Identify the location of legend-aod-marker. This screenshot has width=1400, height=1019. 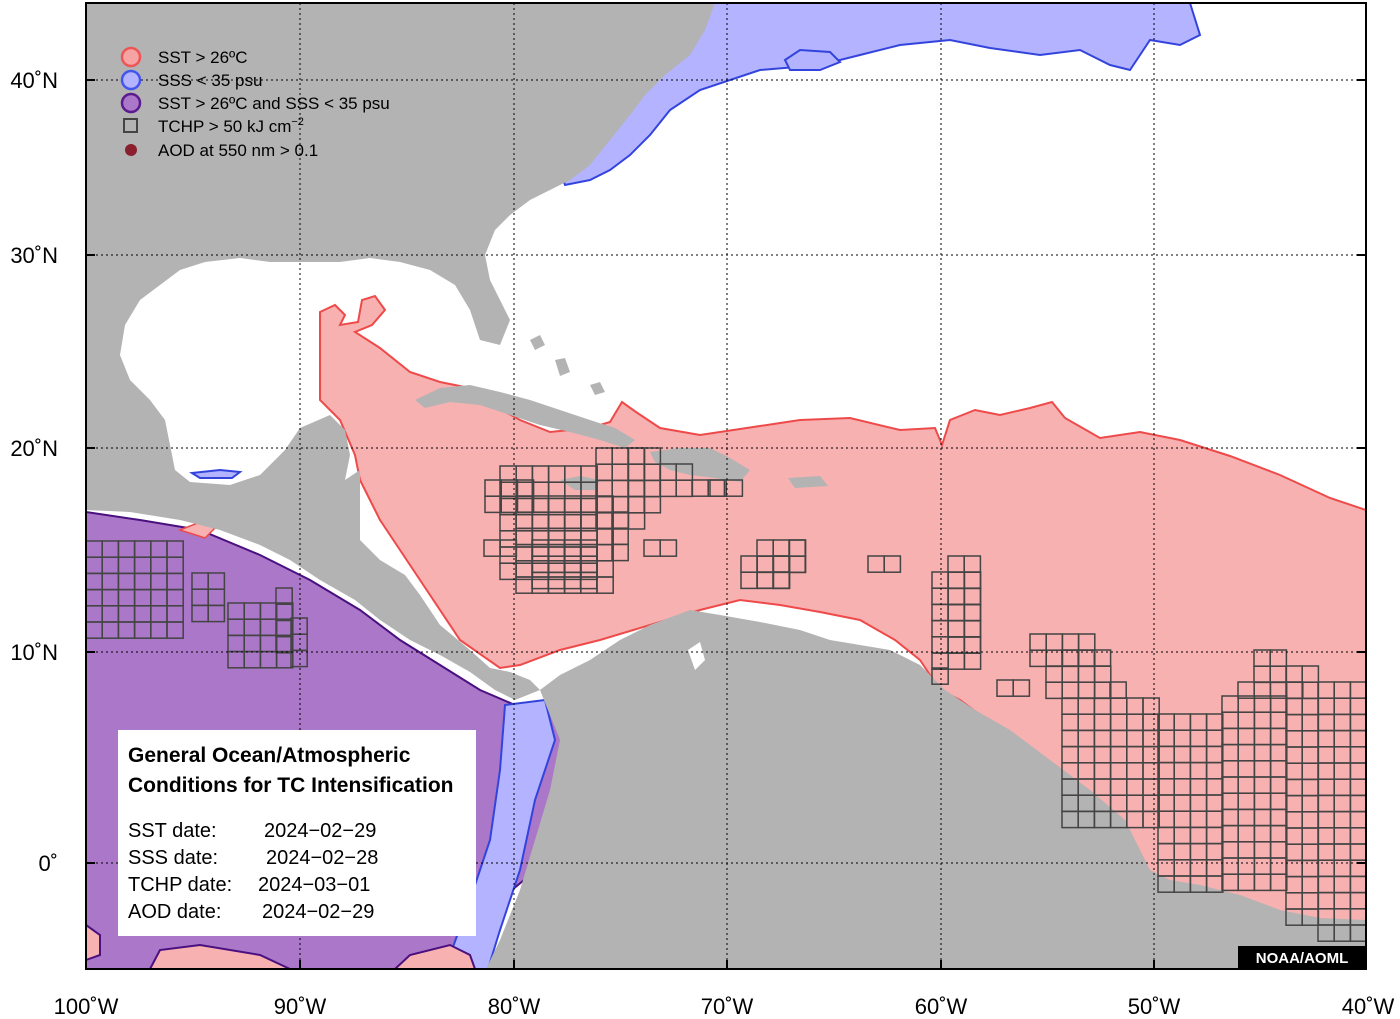
(131, 150).